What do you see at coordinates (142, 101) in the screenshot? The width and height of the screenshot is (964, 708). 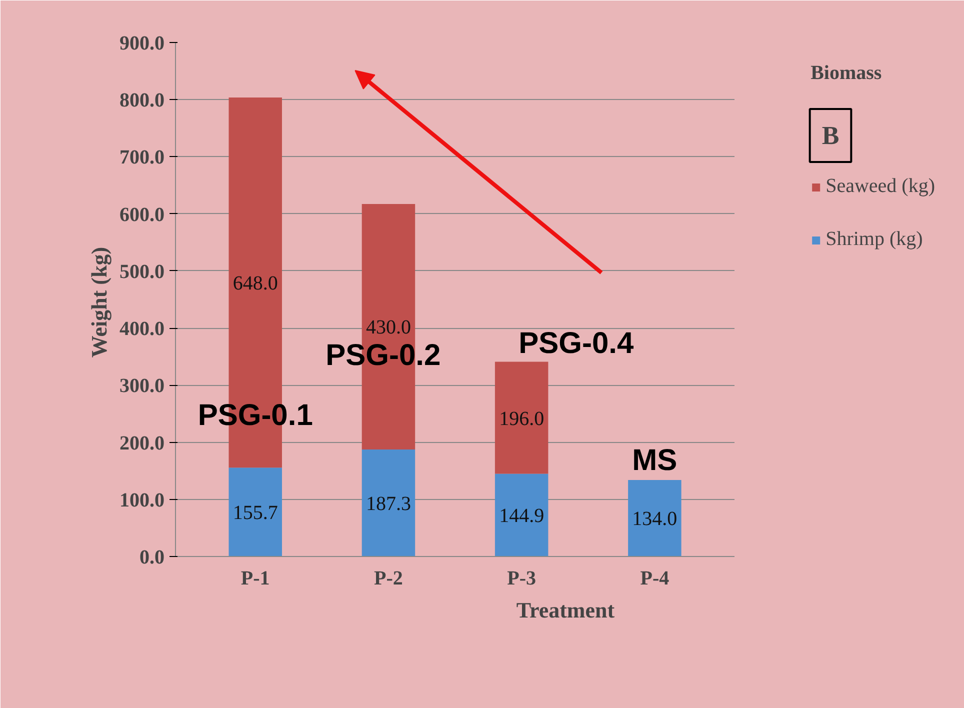 I see `y-tick-label: 800.0` at bounding box center [142, 101].